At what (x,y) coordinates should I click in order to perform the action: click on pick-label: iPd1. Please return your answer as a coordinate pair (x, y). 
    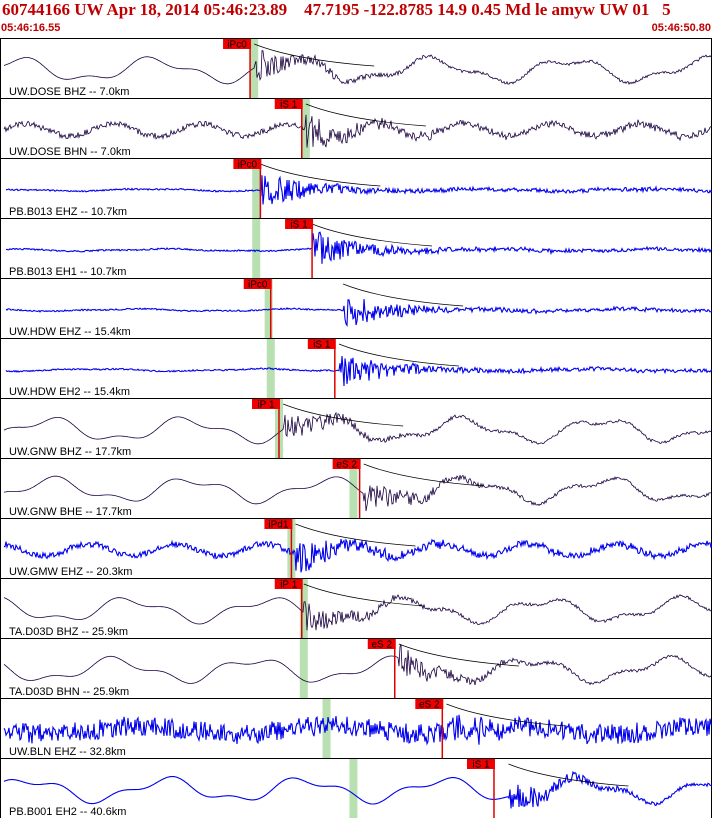
    Looking at the image, I should click on (278, 525).